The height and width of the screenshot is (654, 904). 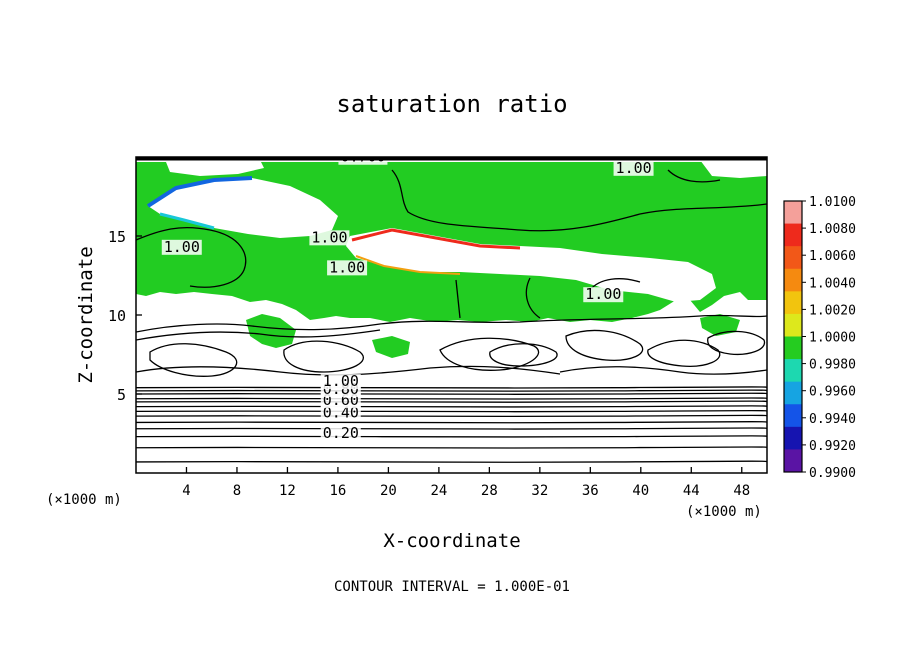 I want to click on x-axis: 4 8 12 16 20 24 28 32 36 40 44 48, so click(x=466, y=483).